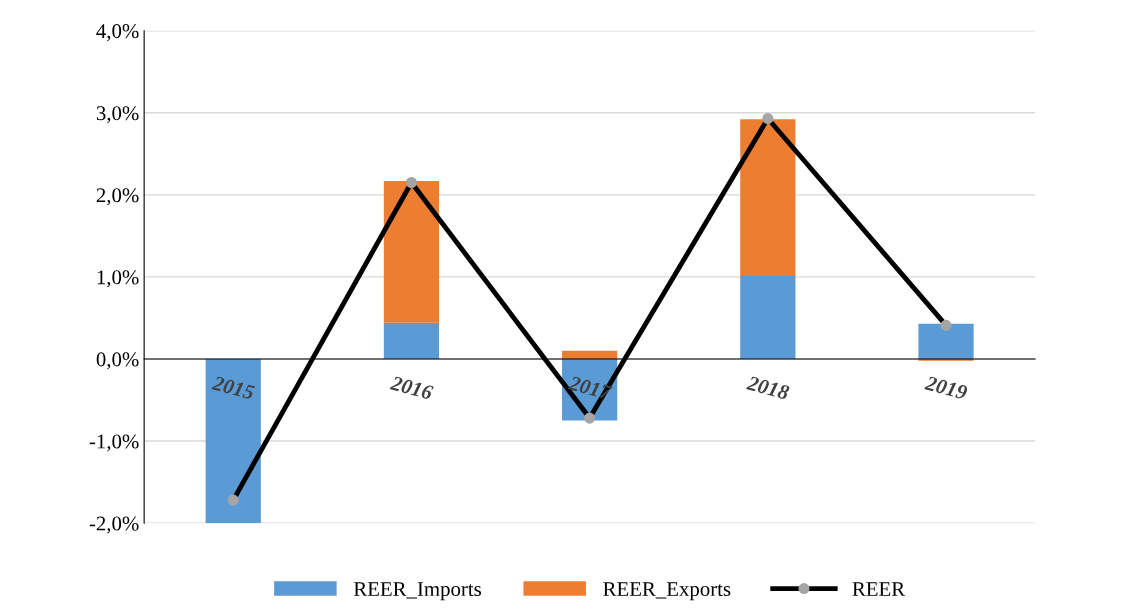  What do you see at coordinates (768, 387) in the screenshot?
I see `x-tick-label: 2018` at bounding box center [768, 387].